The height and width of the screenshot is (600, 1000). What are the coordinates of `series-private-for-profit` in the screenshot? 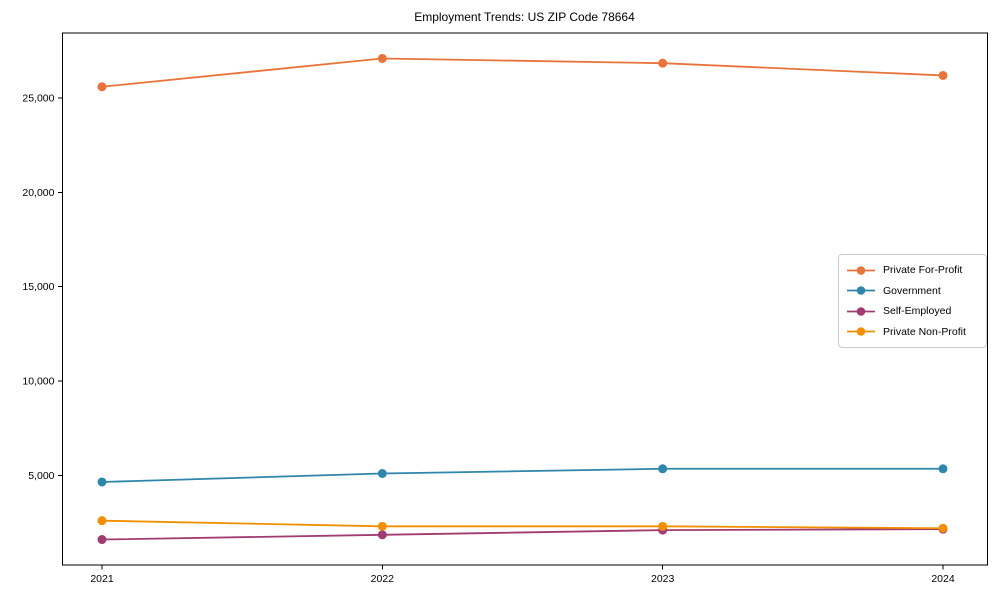 It's located at (522, 72).